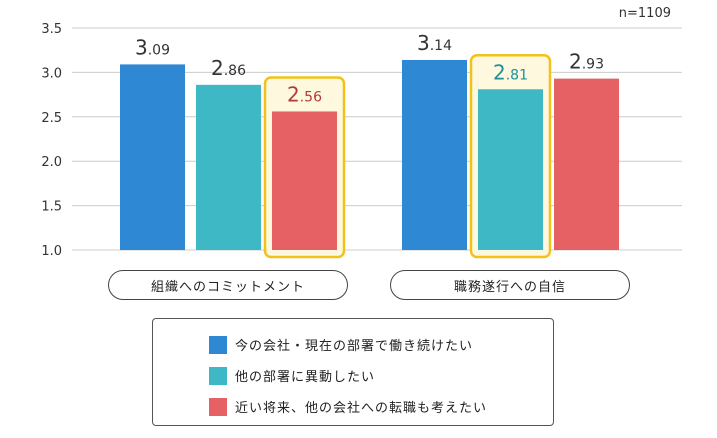 Image resolution: width=717 pixels, height=438 pixels. Describe the element at coordinates (228, 167) in the screenshot. I see `bar-transfer-commitment` at that location.